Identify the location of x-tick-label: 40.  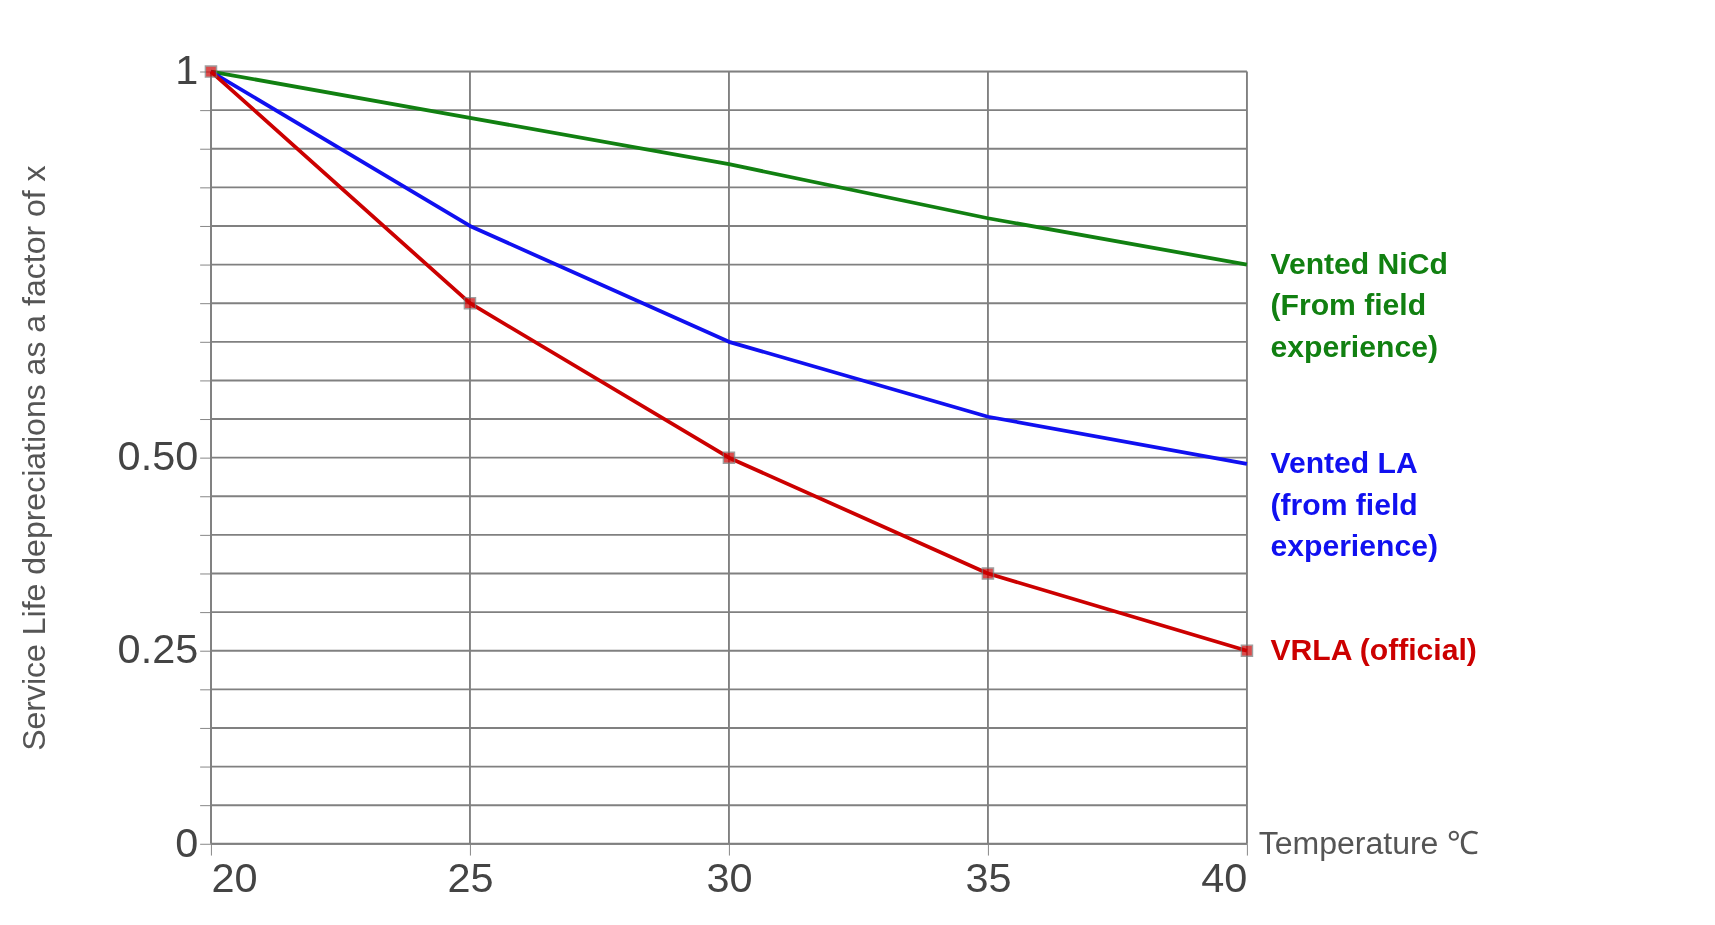
(1224, 878).